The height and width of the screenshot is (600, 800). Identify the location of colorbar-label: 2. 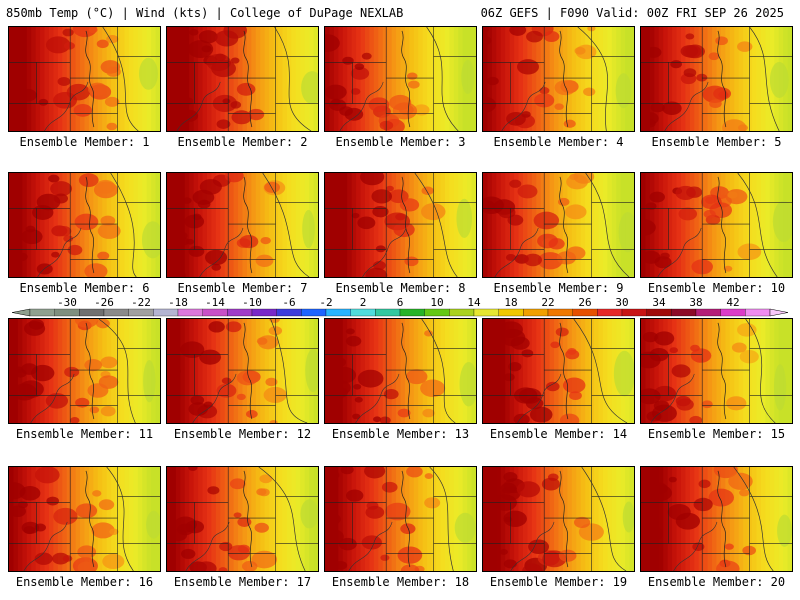
(363, 302).